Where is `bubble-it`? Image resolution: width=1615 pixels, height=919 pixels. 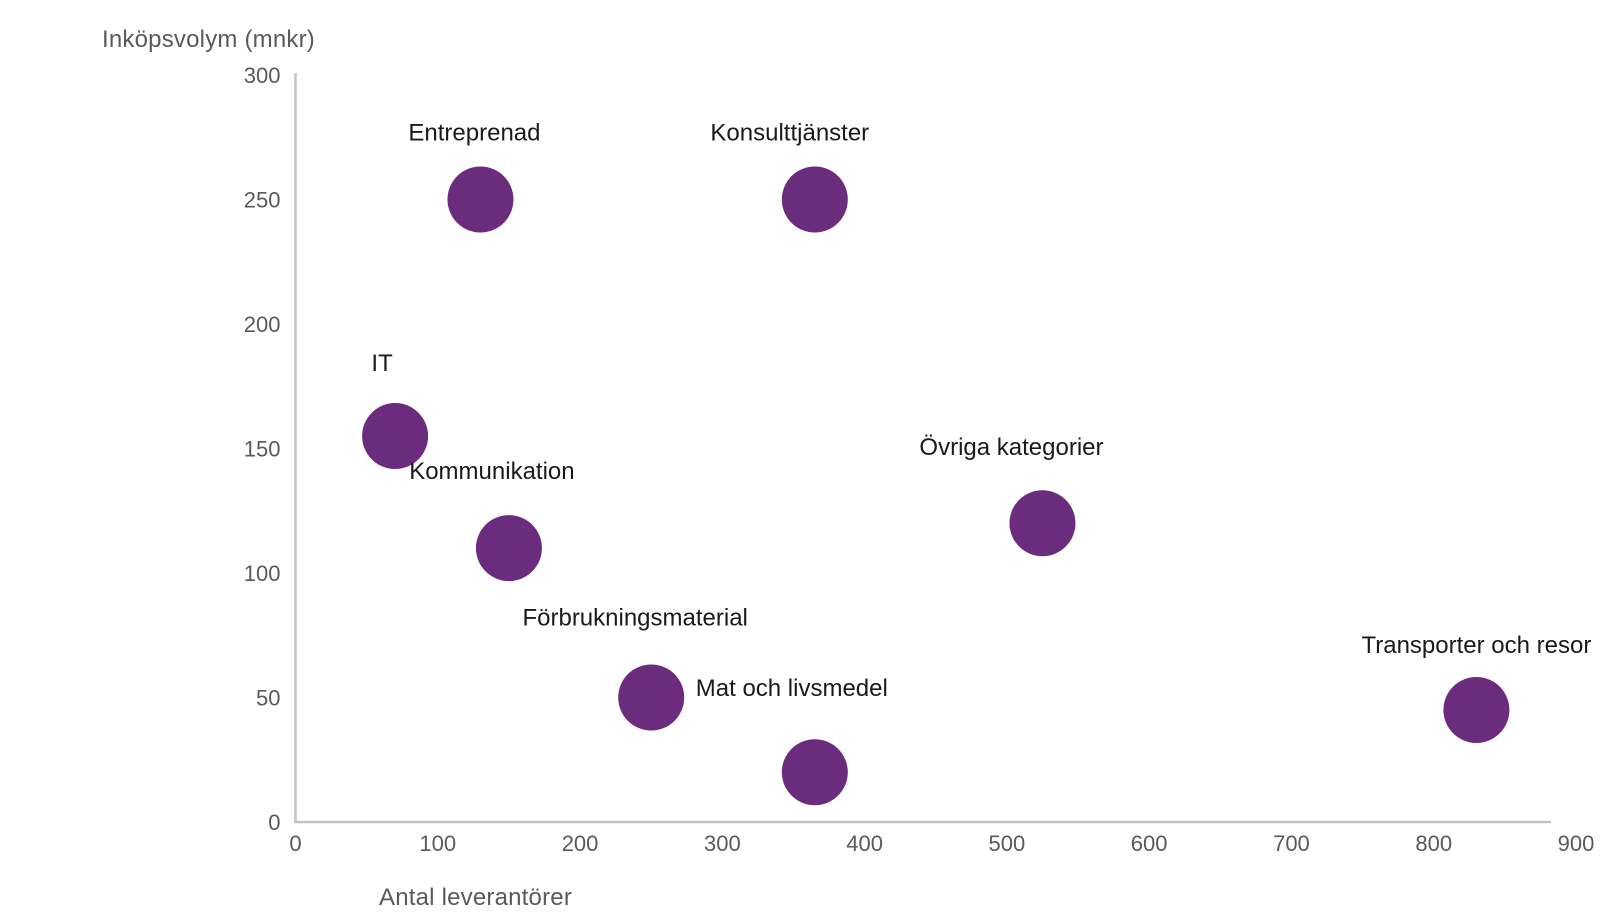 bubble-it is located at coordinates (395, 436).